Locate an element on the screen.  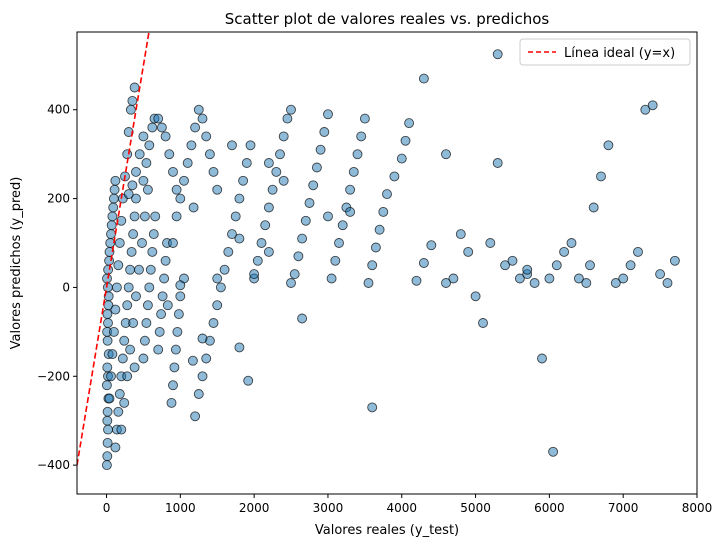
x-tick-label: 4000 is located at coordinates (401, 508).